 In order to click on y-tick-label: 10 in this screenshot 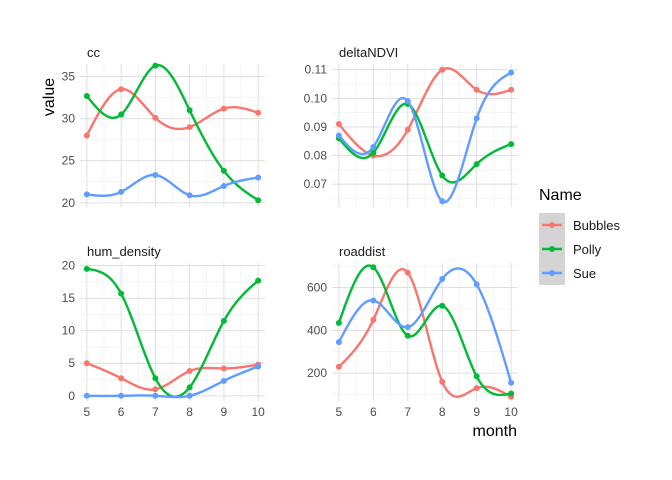, I will do `click(69, 331)`.